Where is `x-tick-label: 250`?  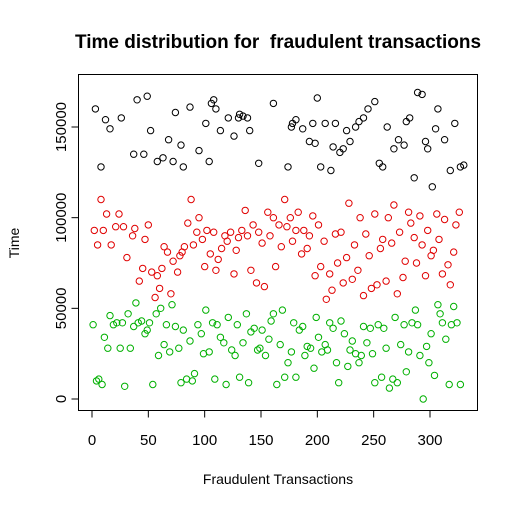 x-tick-label: 250 is located at coordinates (373, 440).